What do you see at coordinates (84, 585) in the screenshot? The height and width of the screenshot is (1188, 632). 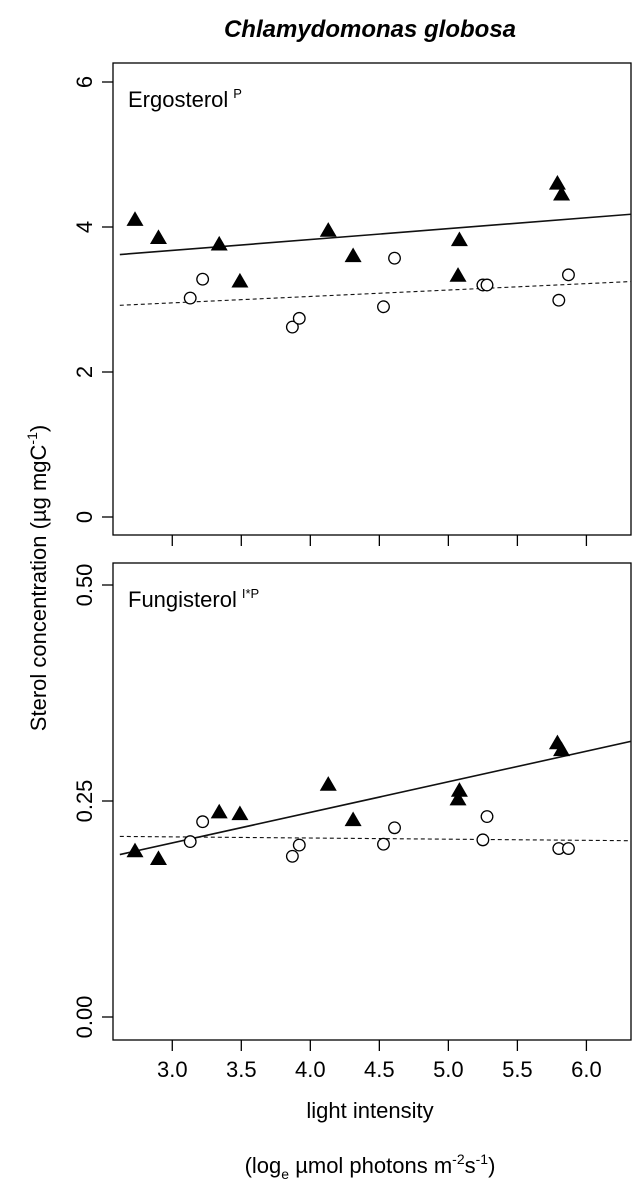 I see `y-tick-label: 0.50` at bounding box center [84, 585].